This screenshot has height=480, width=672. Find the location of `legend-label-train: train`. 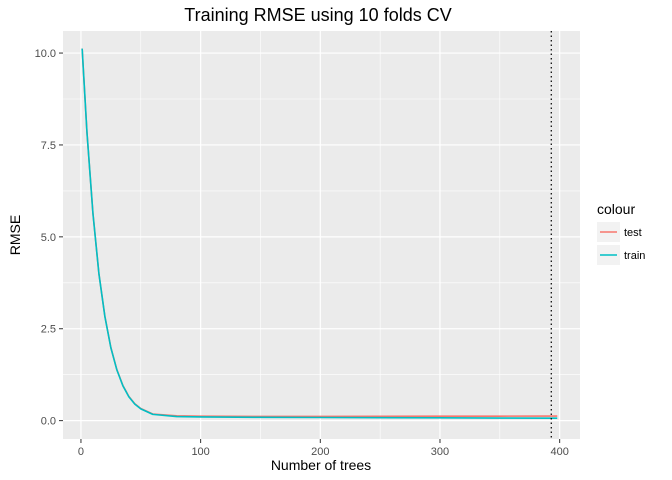

legend-label-train: train is located at coordinates (634, 256).